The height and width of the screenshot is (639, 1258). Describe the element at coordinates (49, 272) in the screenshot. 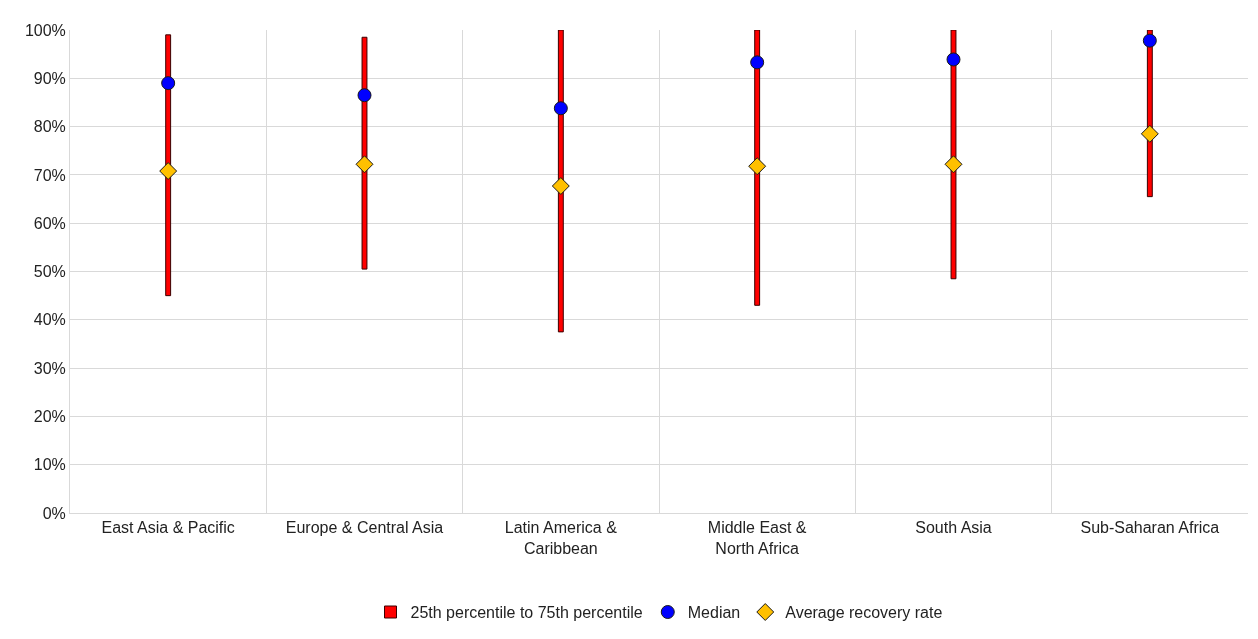

I see `y-tick-label: 50%` at that location.